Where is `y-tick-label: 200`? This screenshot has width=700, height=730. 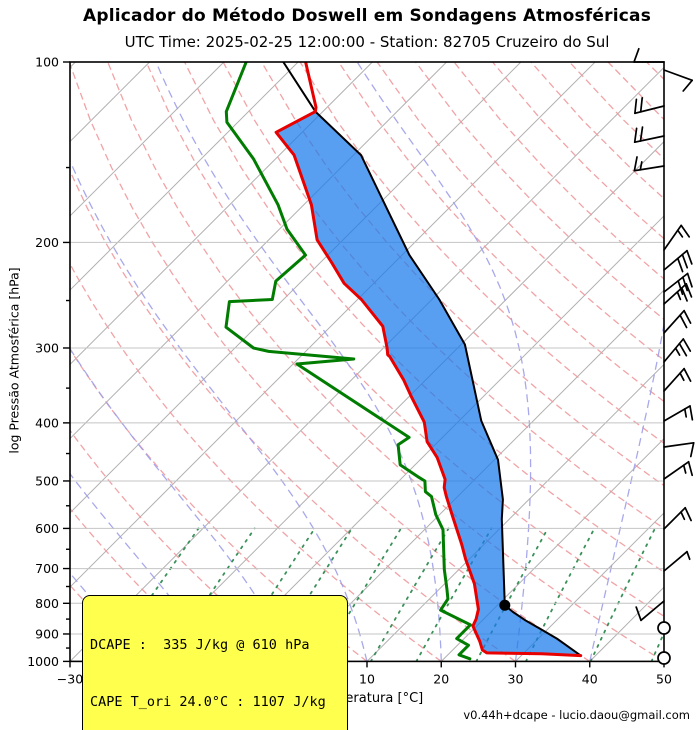 y-tick-label: 200 is located at coordinates (47, 242).